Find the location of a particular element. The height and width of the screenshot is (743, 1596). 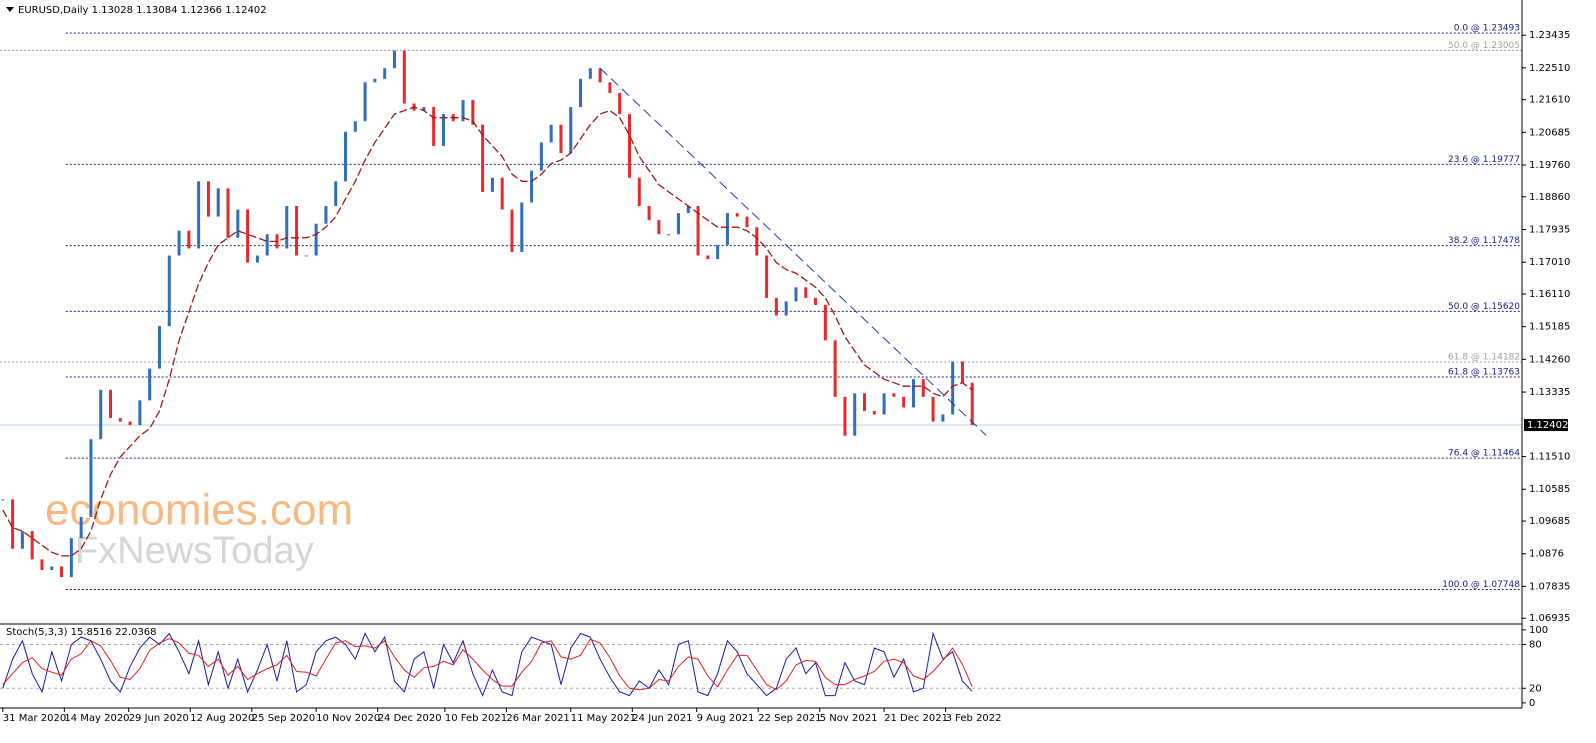

x-tick-label: 5 Nov 2021 is located at coordinates (849, 718).